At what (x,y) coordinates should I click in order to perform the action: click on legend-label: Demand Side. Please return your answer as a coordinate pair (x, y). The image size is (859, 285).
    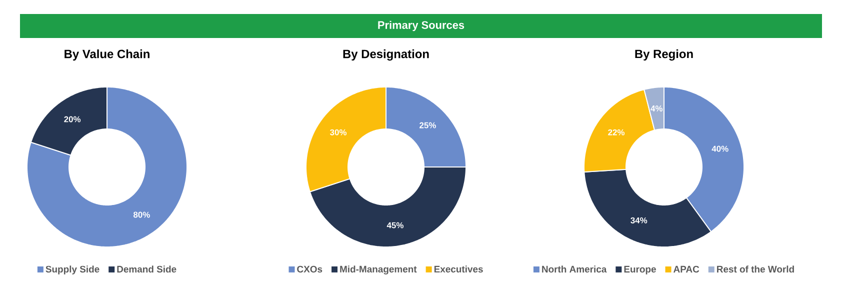
    Looking at the image, I should click on (146, 269).